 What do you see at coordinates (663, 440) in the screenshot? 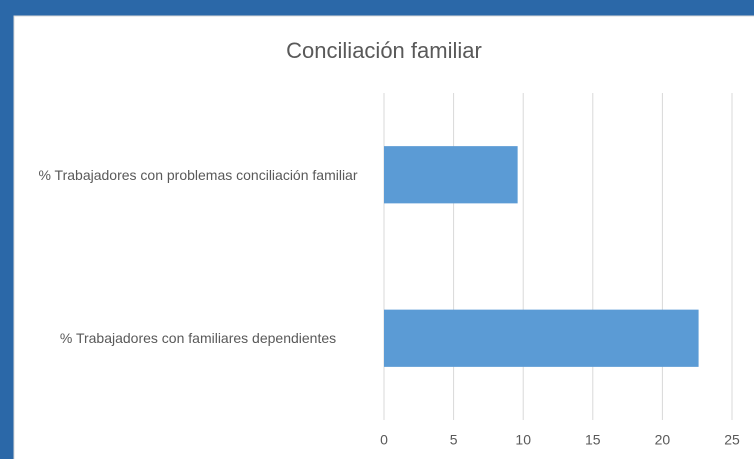
I see `x-tick-label: 20` at bounding box center [663, 440].